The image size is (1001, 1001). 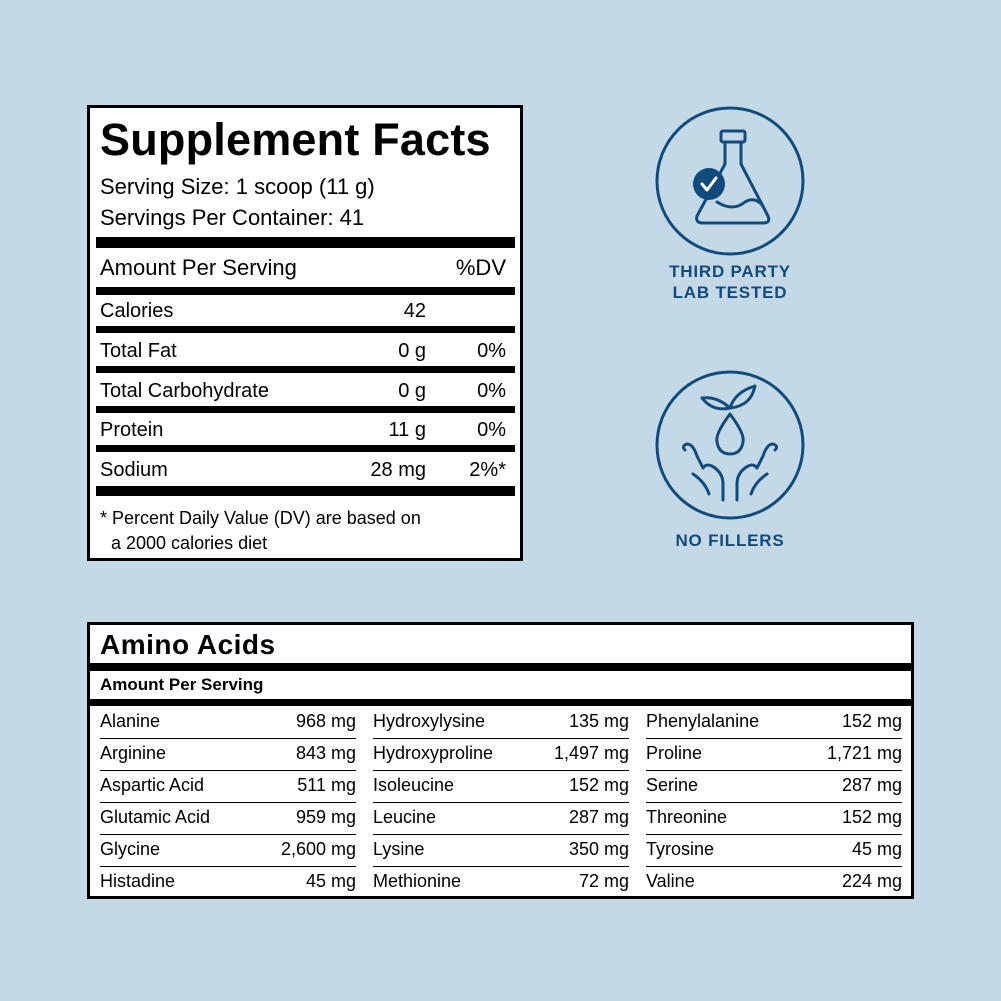 I want to click on amino-name: Phenylalanine, so click(x=703, y=721).